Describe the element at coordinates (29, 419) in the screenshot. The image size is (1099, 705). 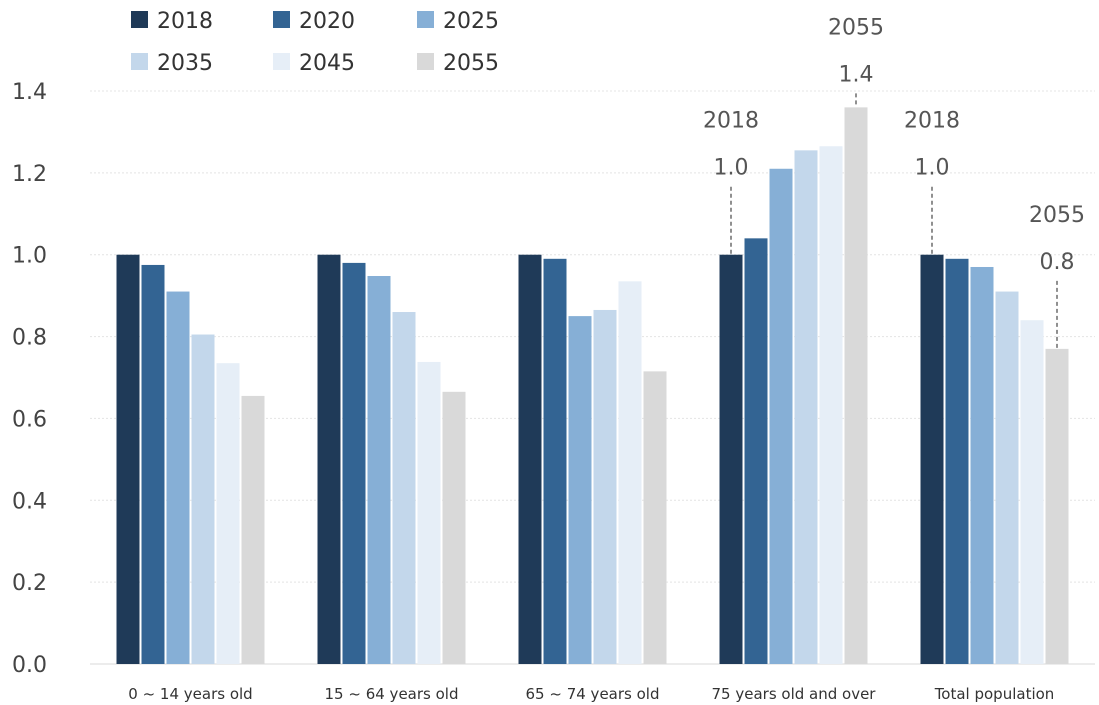
I see `y-tick-label: 0.6` at that location.